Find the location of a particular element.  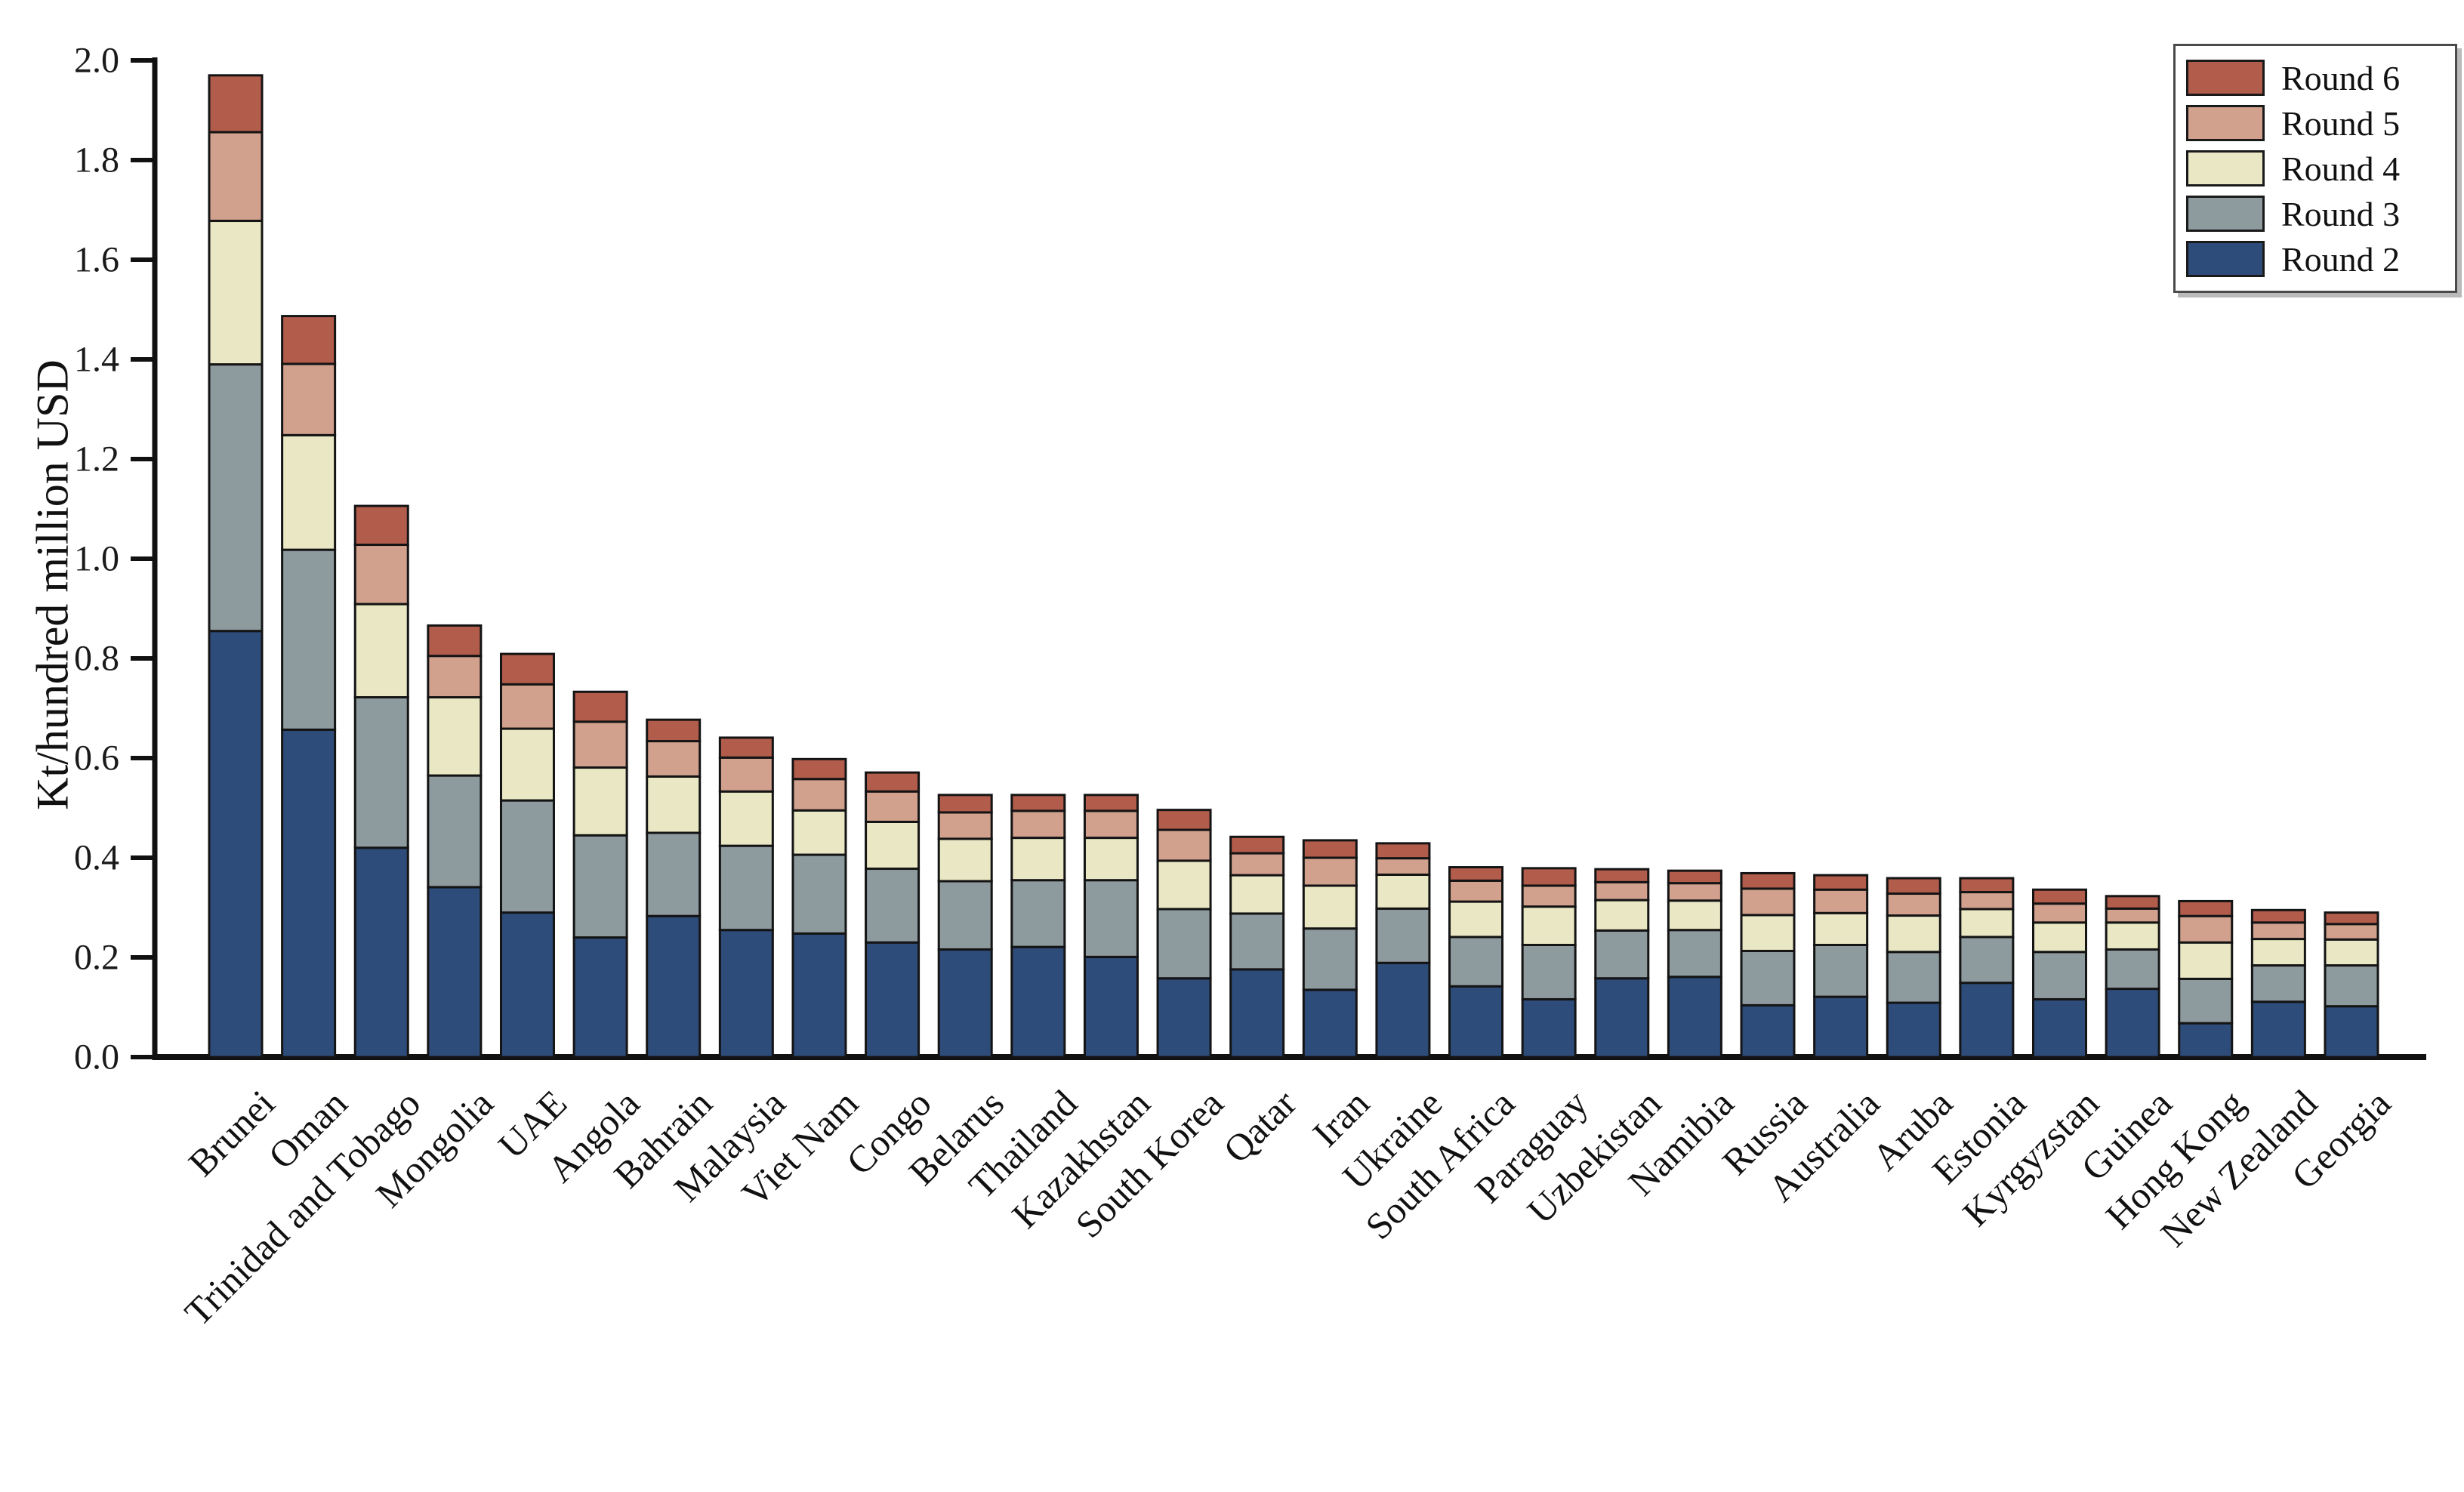

legend: Round 6 Round 5 Round 4 Round 3 Round 2 is located at coordinates (2315, 168).